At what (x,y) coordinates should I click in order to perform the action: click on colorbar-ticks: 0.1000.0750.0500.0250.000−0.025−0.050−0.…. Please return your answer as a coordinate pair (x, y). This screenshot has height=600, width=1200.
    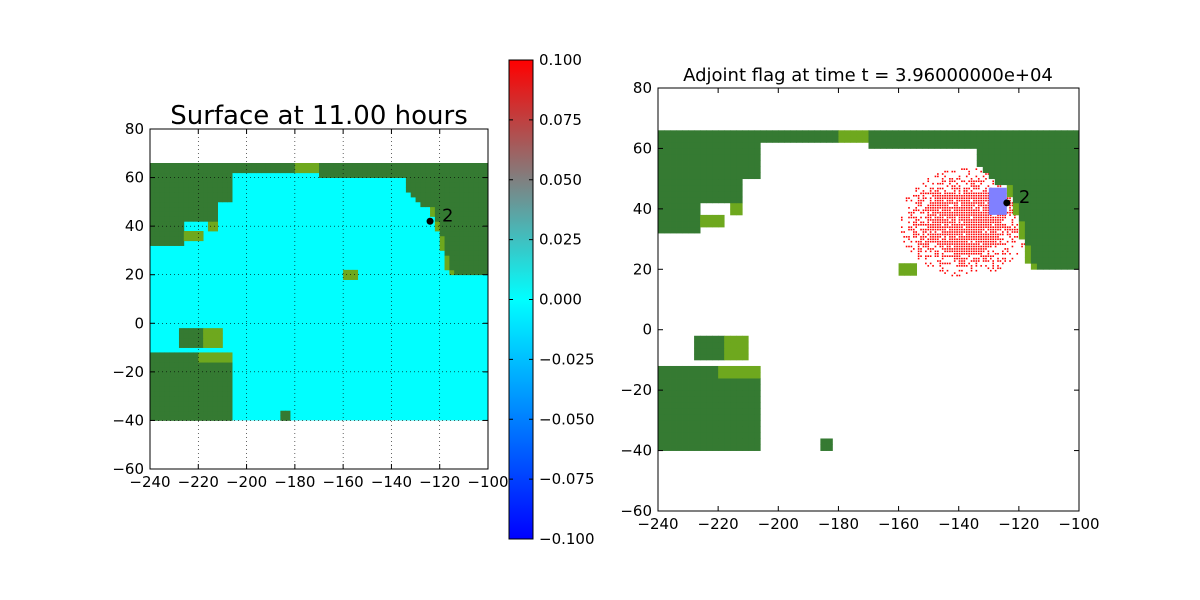
    Looking at the image, I should click on (552, 299).